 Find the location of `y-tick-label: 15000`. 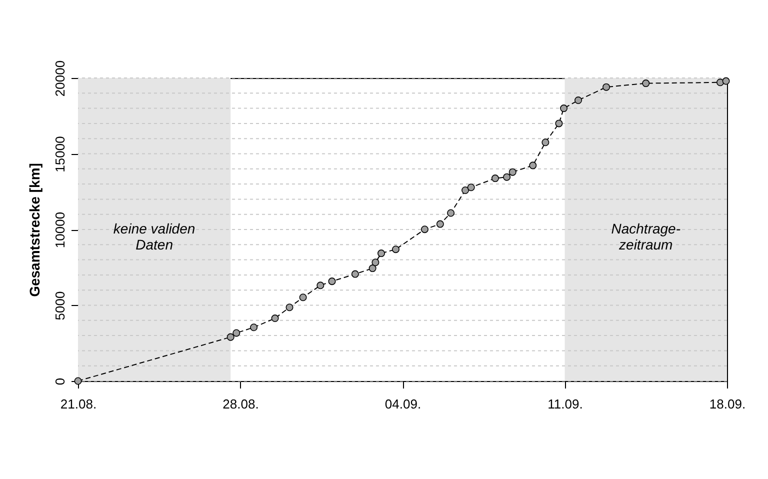

y-tick-label: 15000 is located at coordinates (60, 154).